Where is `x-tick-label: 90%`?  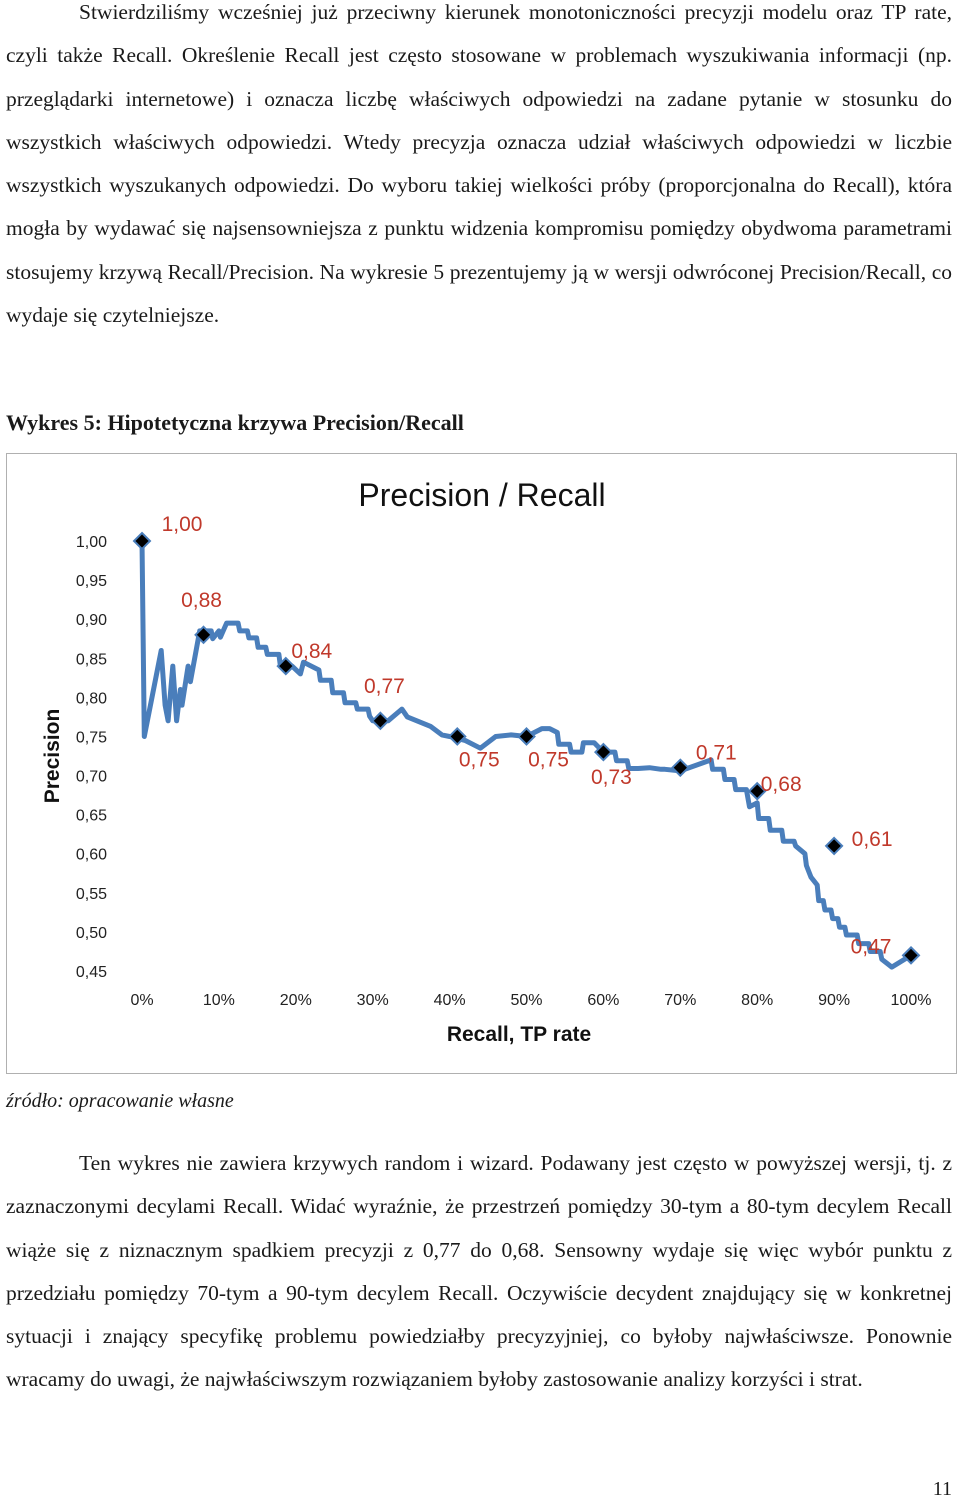
x-tick-label: 90% is located at coordinates (834, 1000).